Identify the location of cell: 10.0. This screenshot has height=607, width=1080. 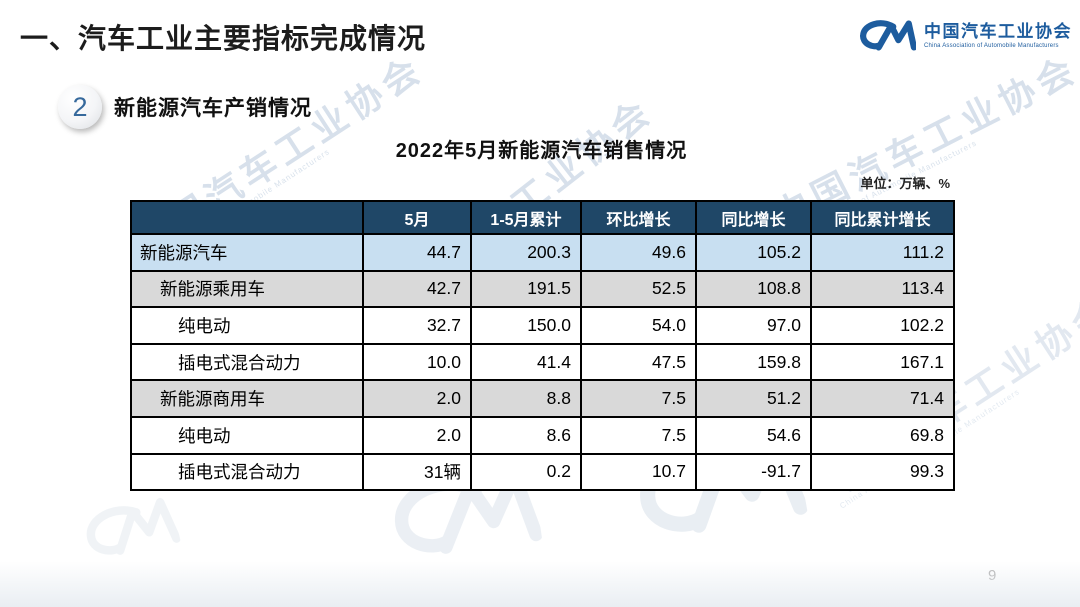
(417, 362).